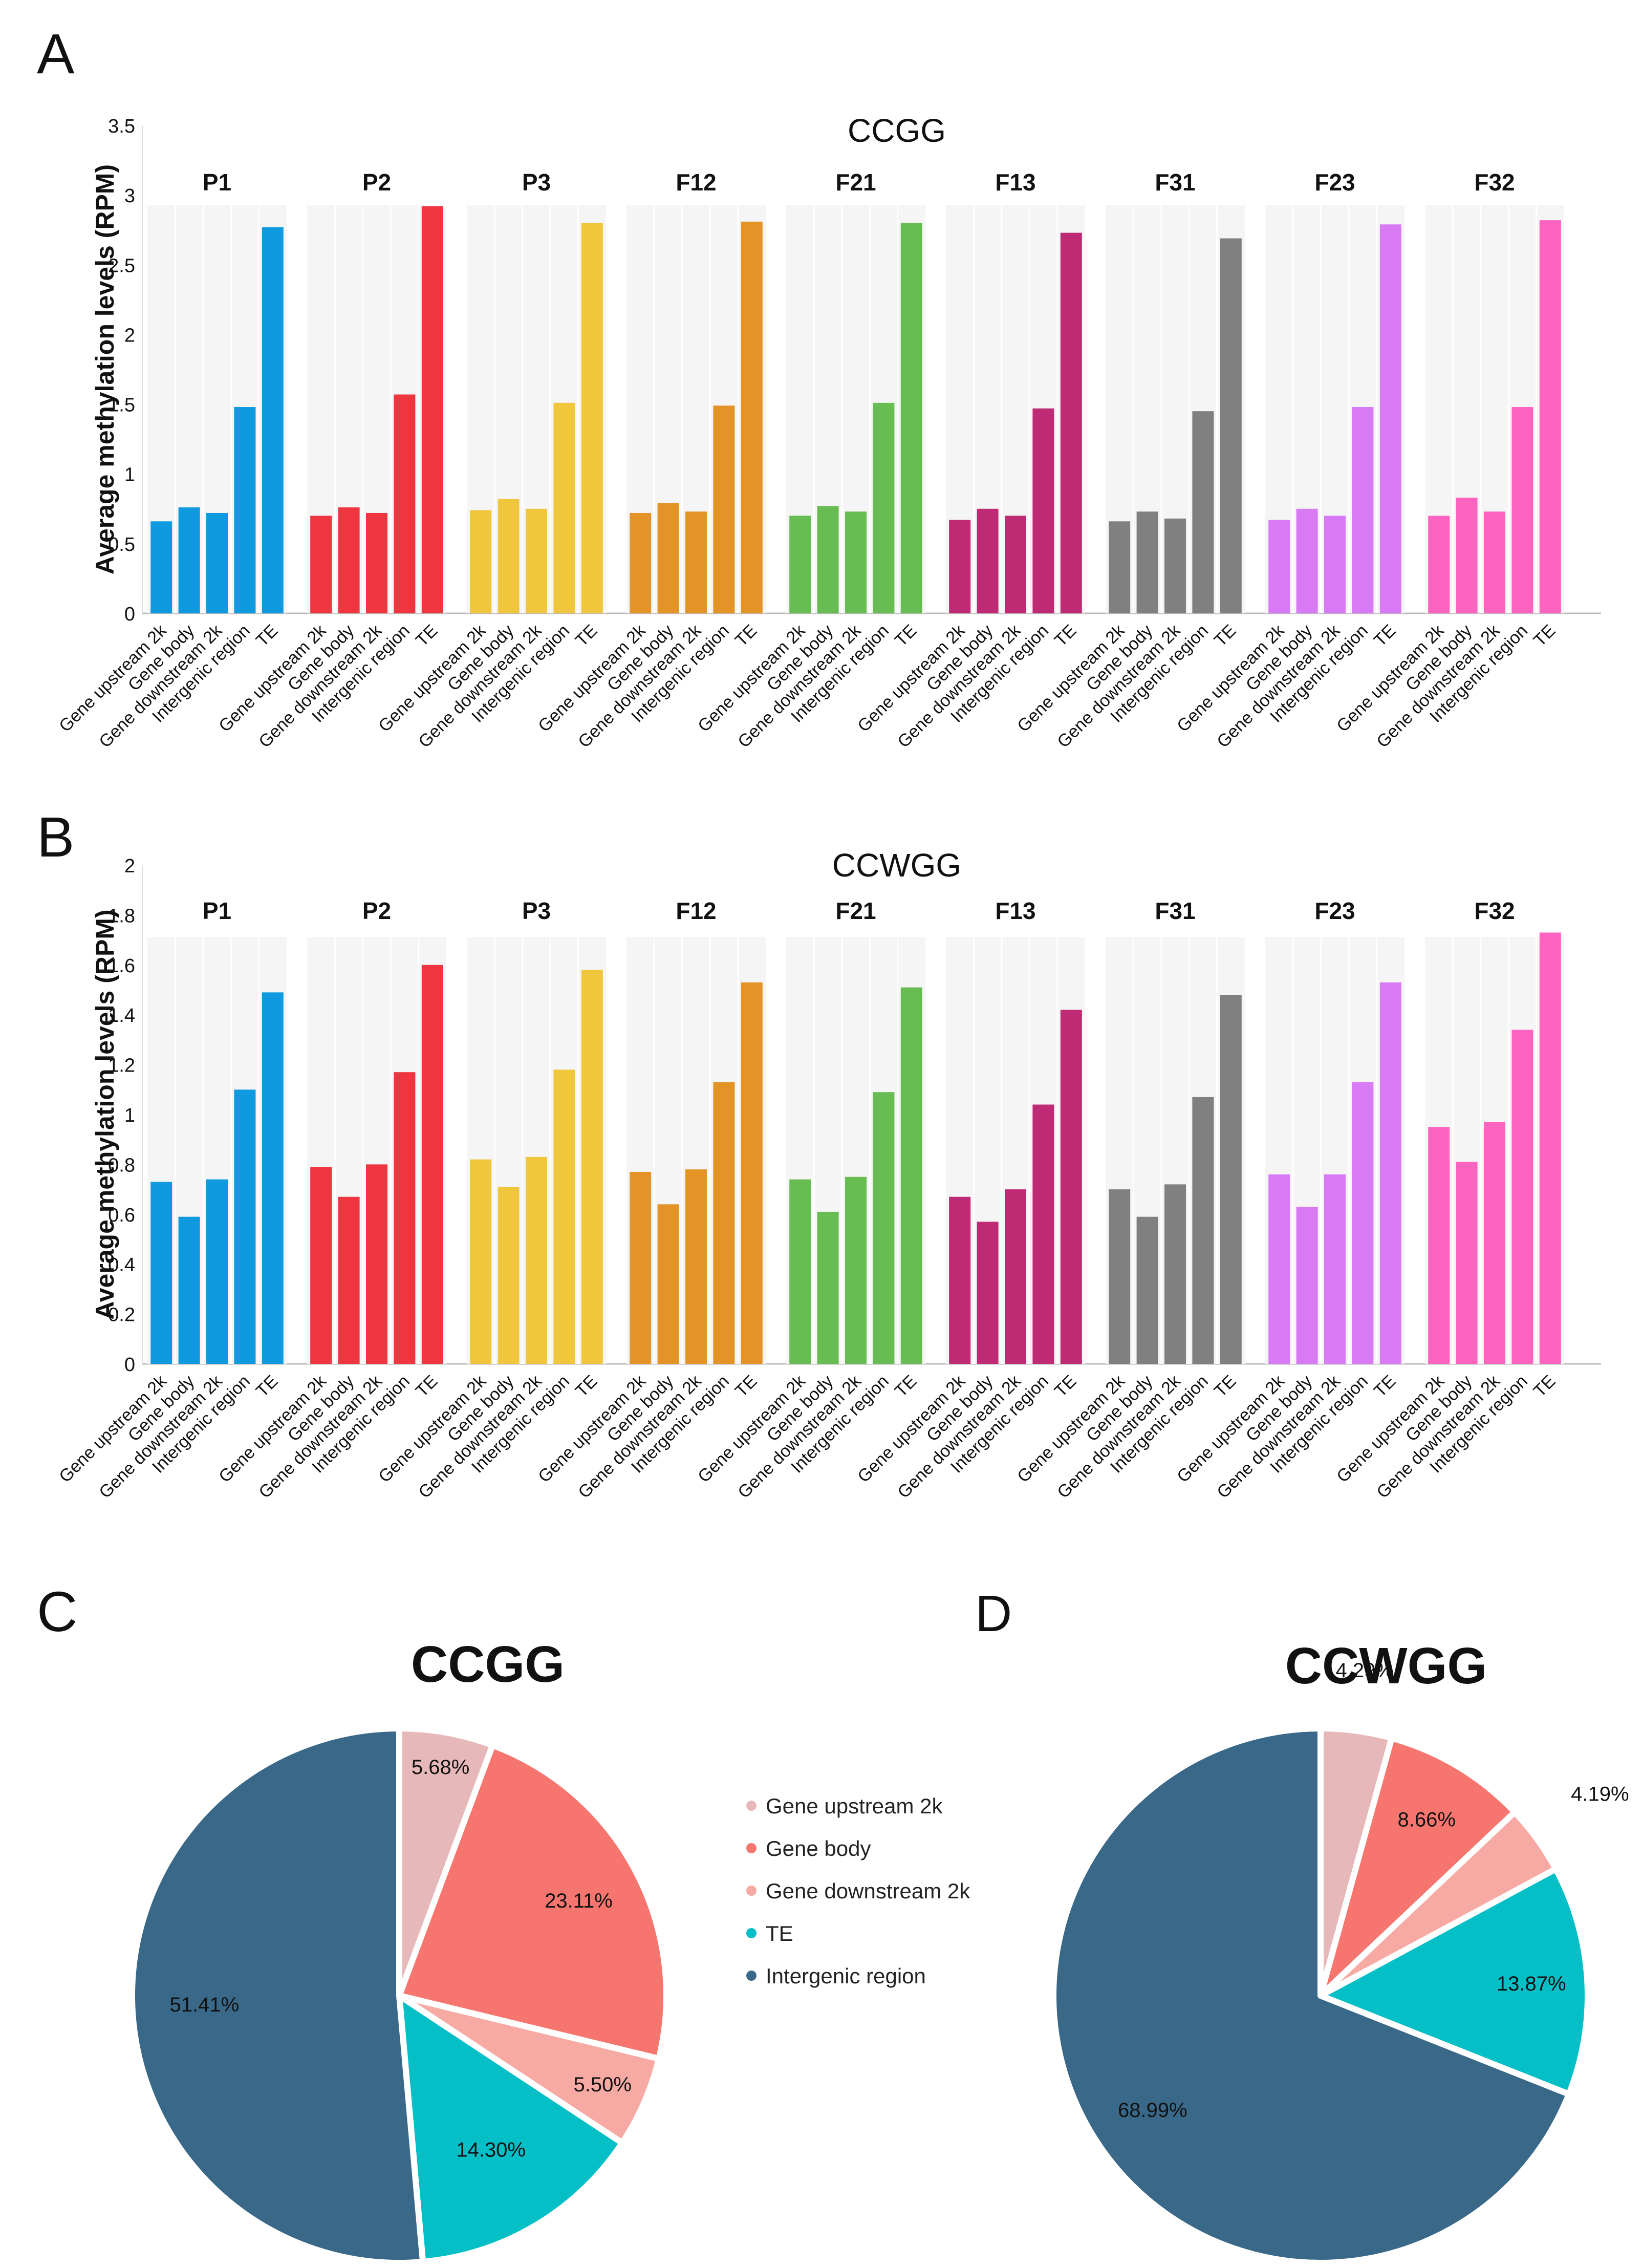 Image resolution: width=1642 pixels, height=2268 pixels. What do you see at coordinates (57, 1611) in the screenshot?
I see `panel-label-c: C` at bounding box center [57, 1611].